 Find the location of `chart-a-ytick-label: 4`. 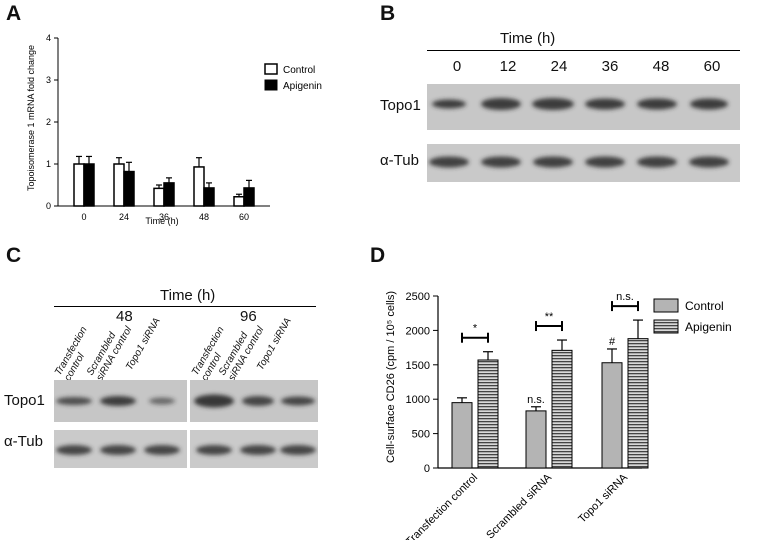

chart-a-ytick-label: 4 is located at coordinates (48, 38).